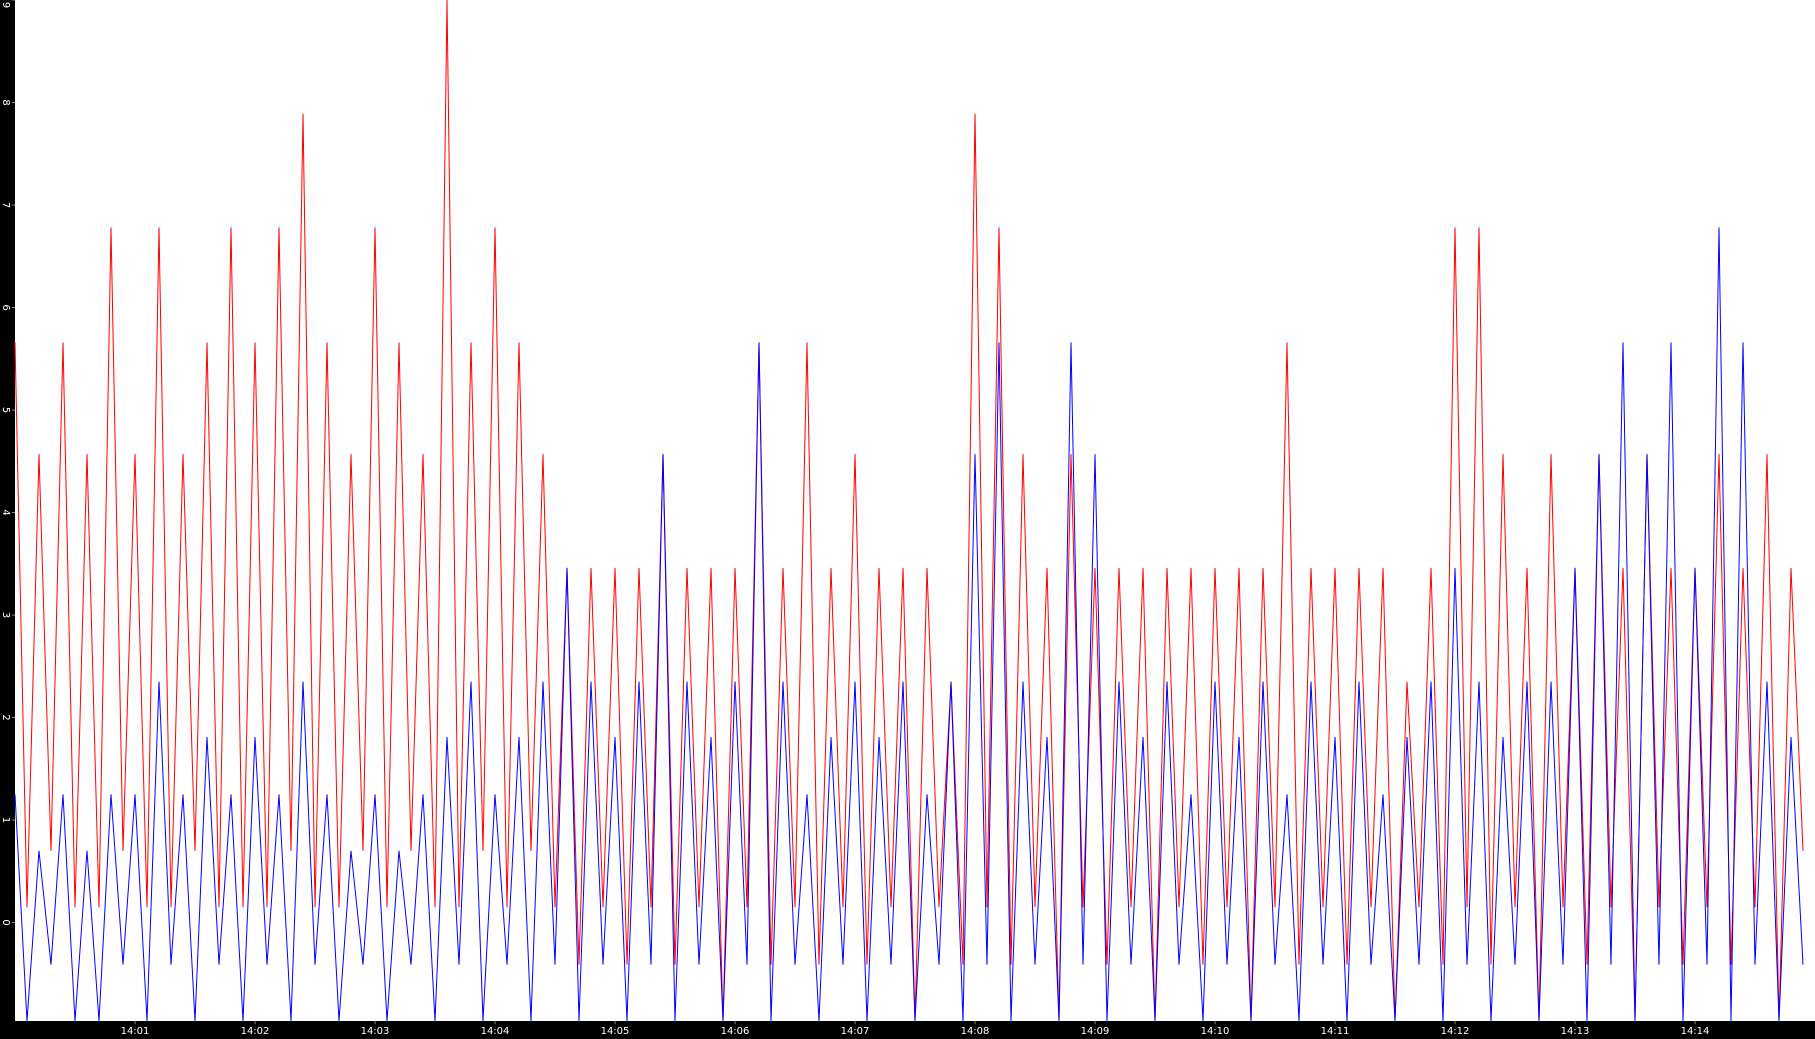  I want to click on x-tick-label: 14:10, so click(1215, 1031).